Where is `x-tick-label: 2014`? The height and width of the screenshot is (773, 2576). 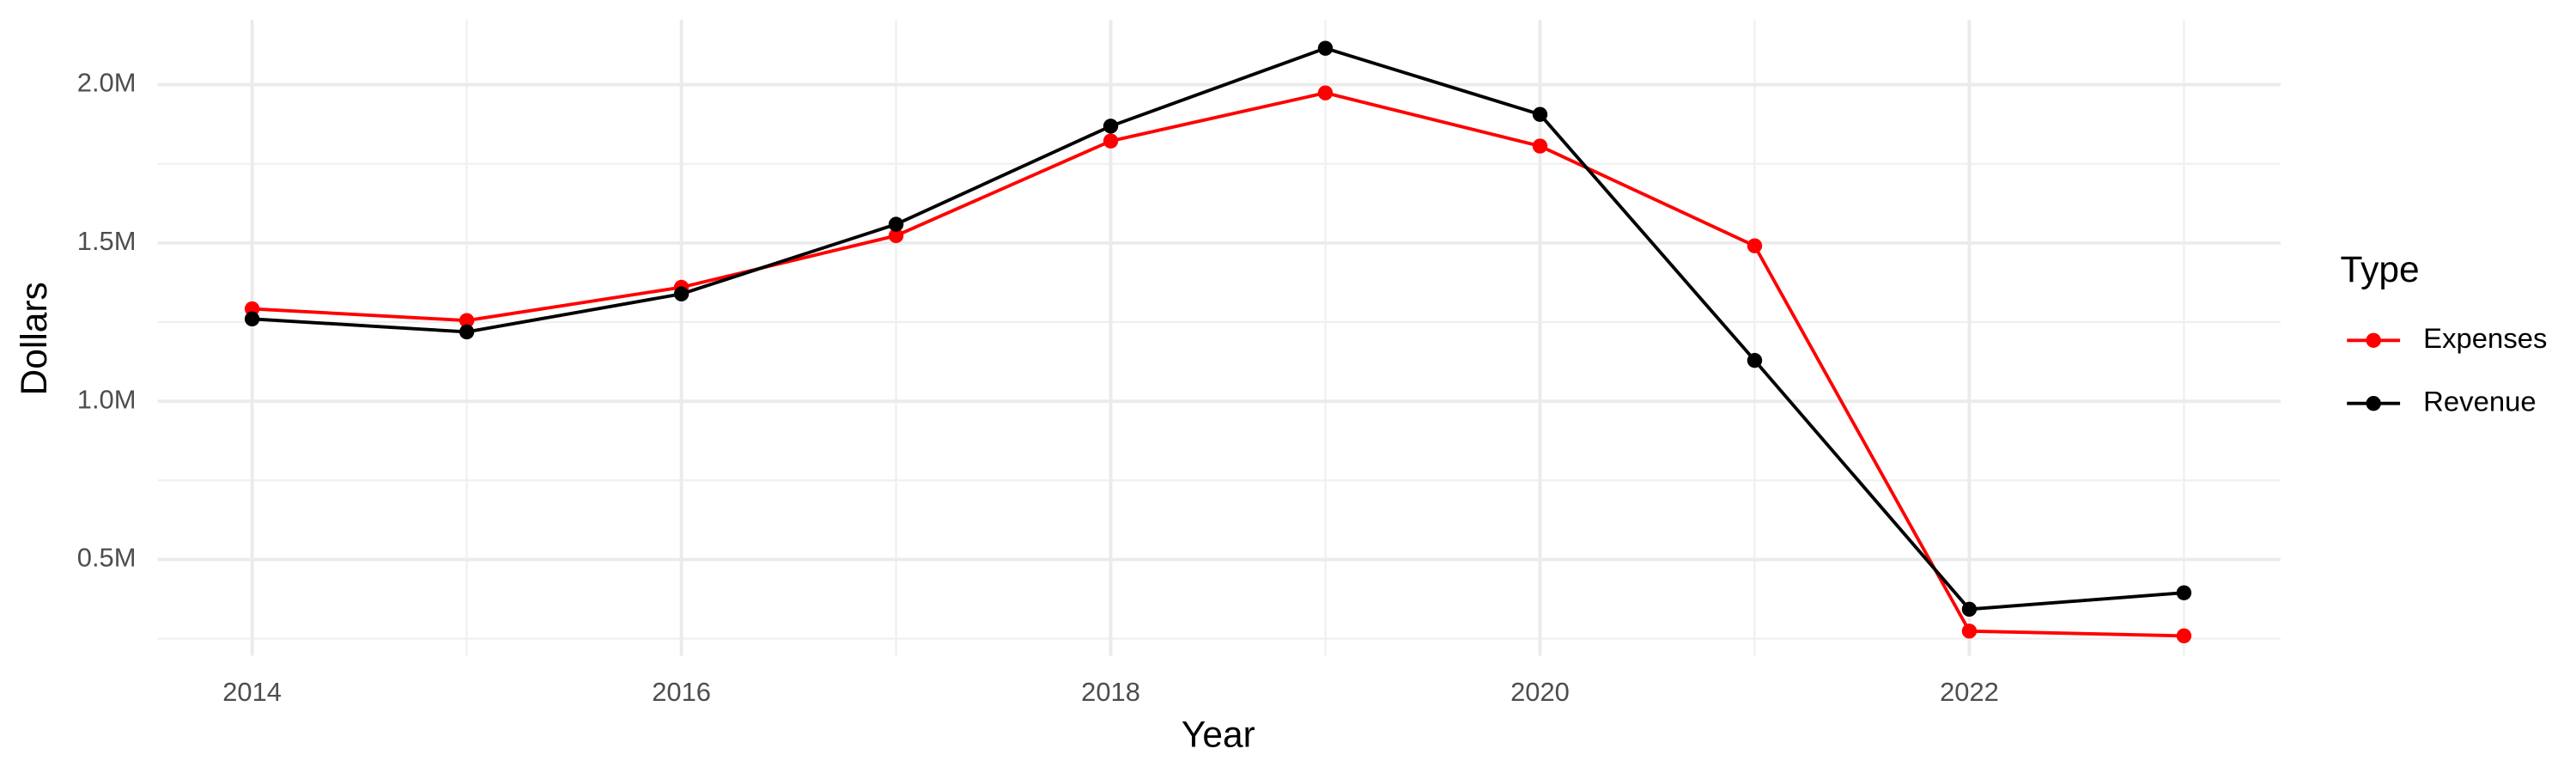
x-tick-label: 2014 is located at coordinates (252, 692).